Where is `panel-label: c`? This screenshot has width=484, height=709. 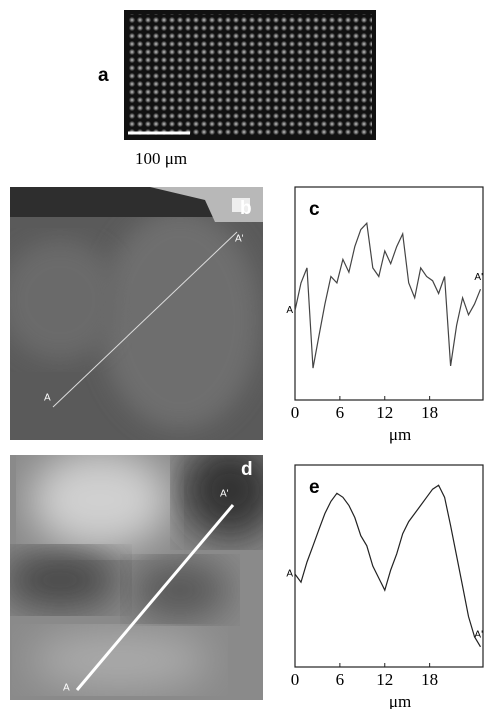
panel-label: c is located at coordinates (314, 209).